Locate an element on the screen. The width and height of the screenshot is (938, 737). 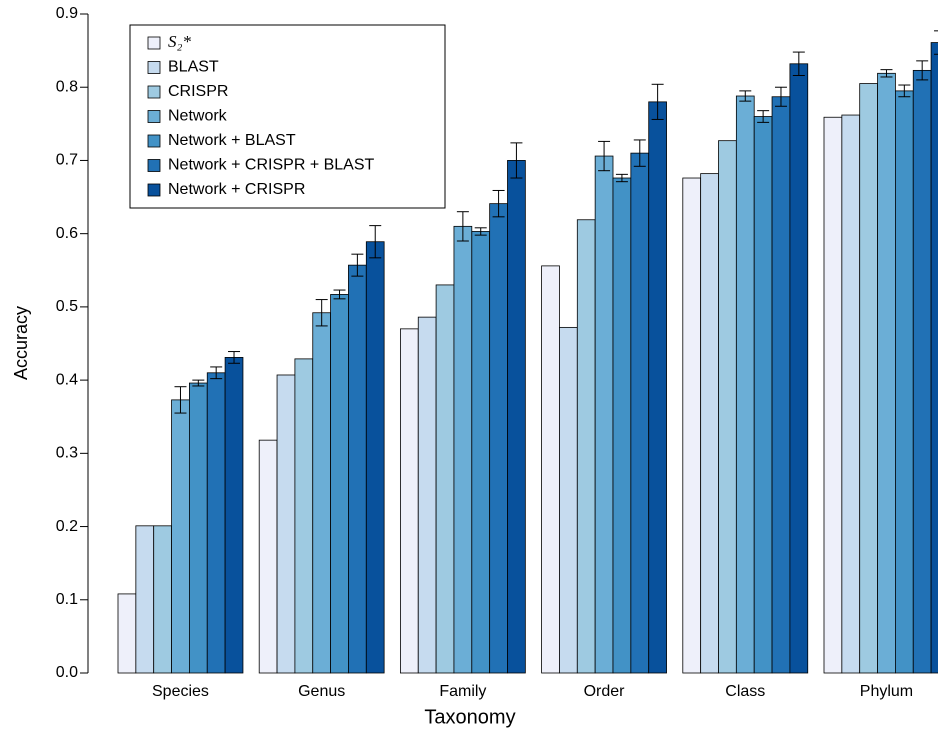
x-tick-label: Class is located at coordinates (745, 691).